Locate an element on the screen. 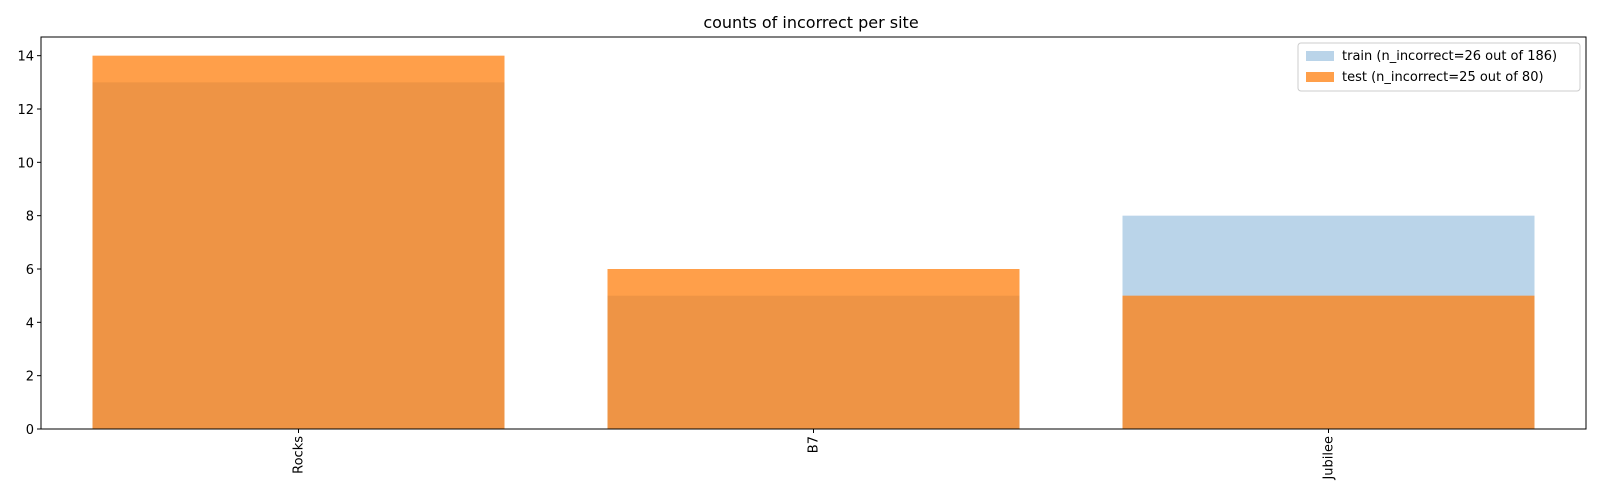 The image size is (1600, 500). y-tick-label: 4 is located at coordinates (30, 323).